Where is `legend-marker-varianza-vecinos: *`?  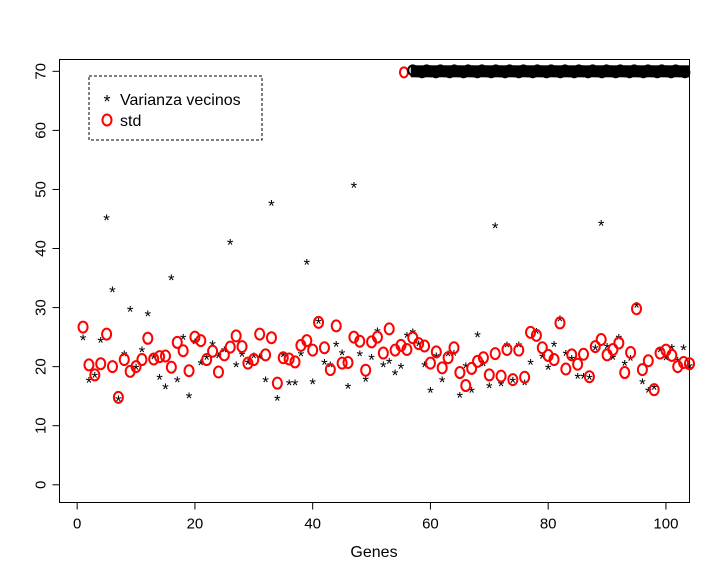
legend-marker-varianza-vecinos: * is located at coordinates (106, 102).